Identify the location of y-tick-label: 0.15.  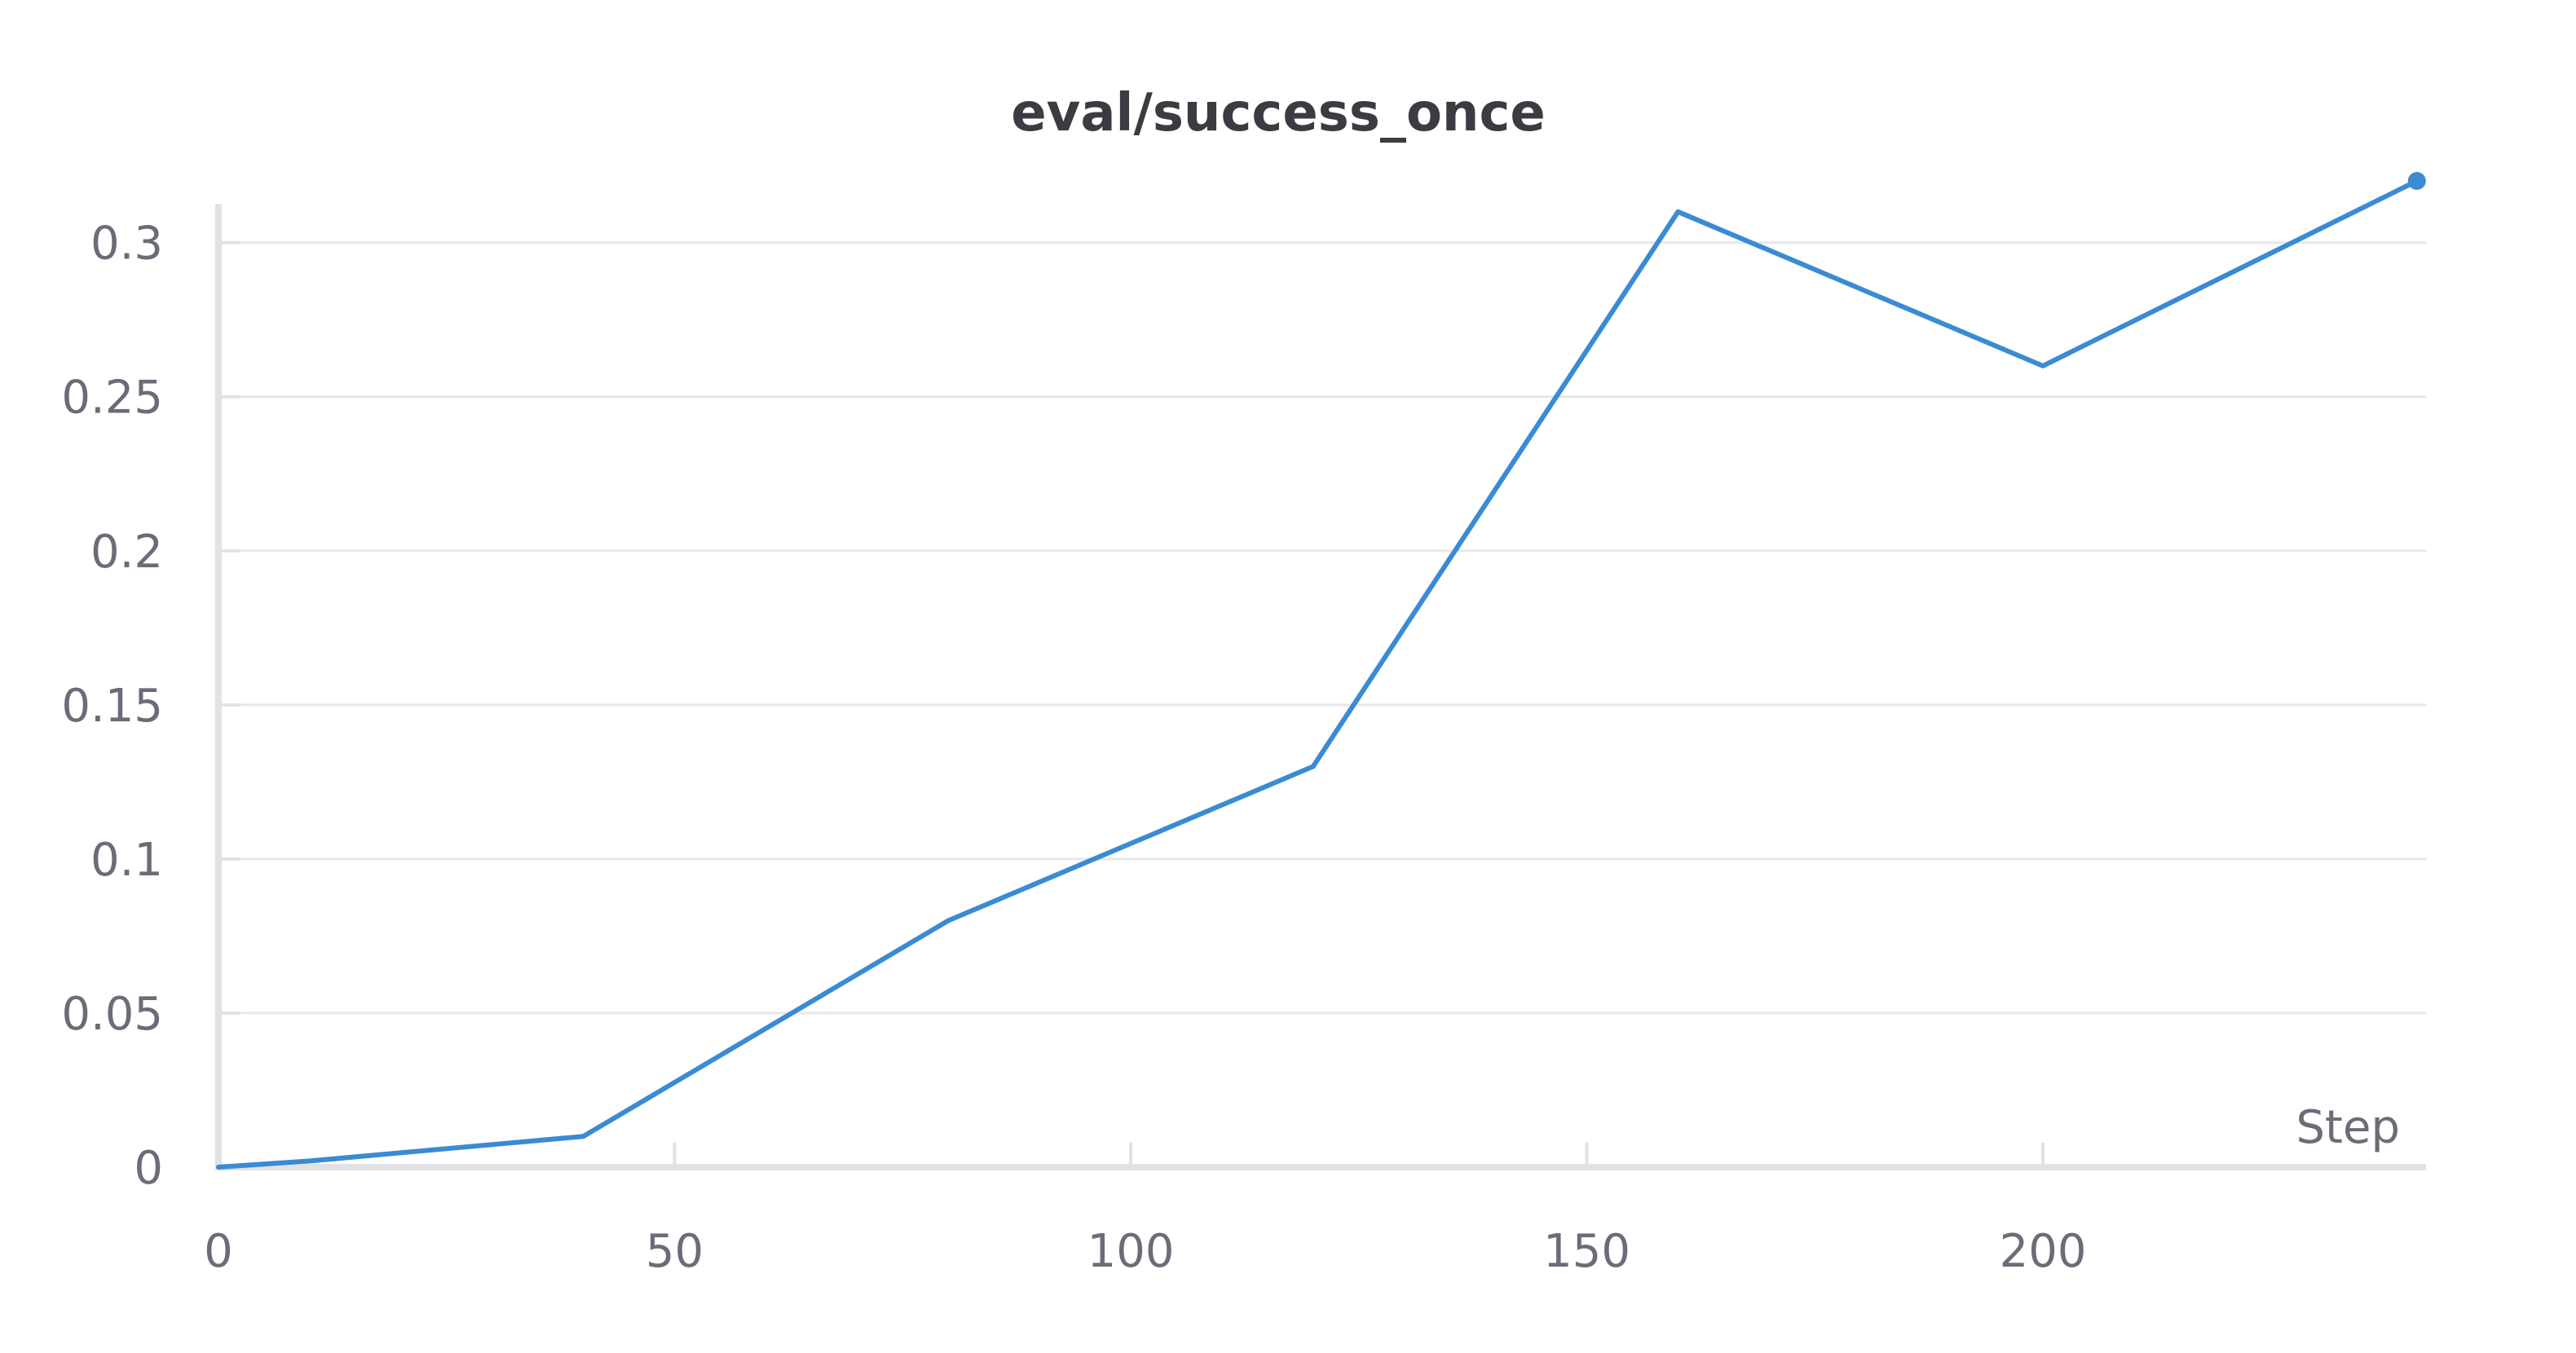
(112, 706).